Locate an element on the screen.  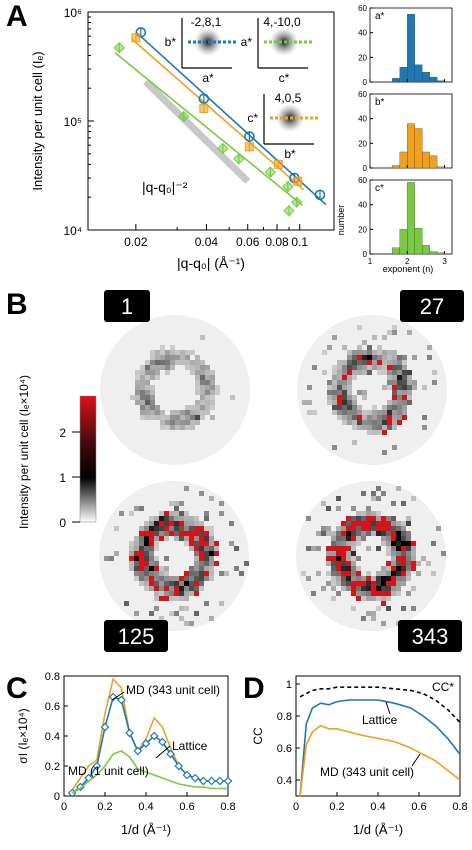
colorbar-tick-label: 2 is located at coordinates (62, 433).